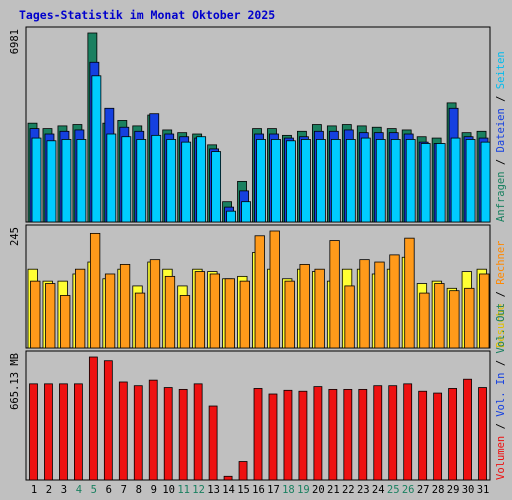 This screenshot has height=500, width=512. What do you see at coordinates (258, 490) in the screenshot?
I see `x-tick-label: 16` at bounding box center [258, 490].